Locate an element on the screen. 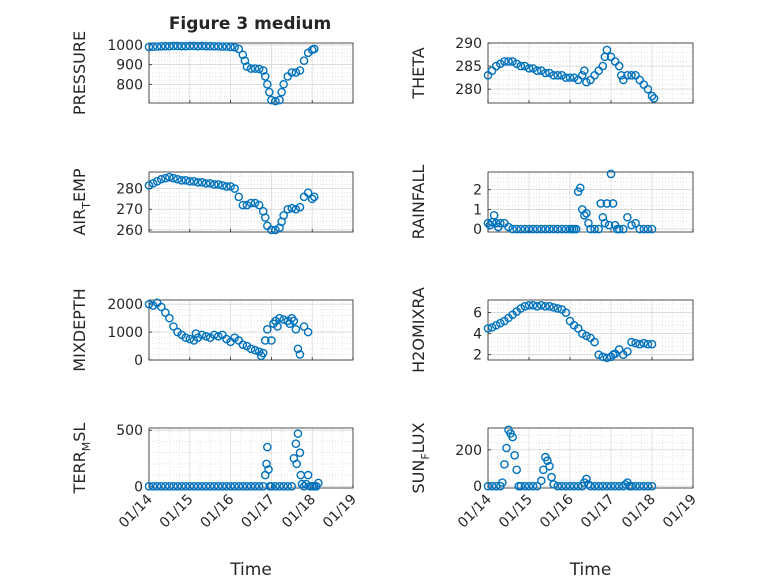 Image resolution: width=778 pixels, height=583 pixels. grid is located at coordinates (251, 458).